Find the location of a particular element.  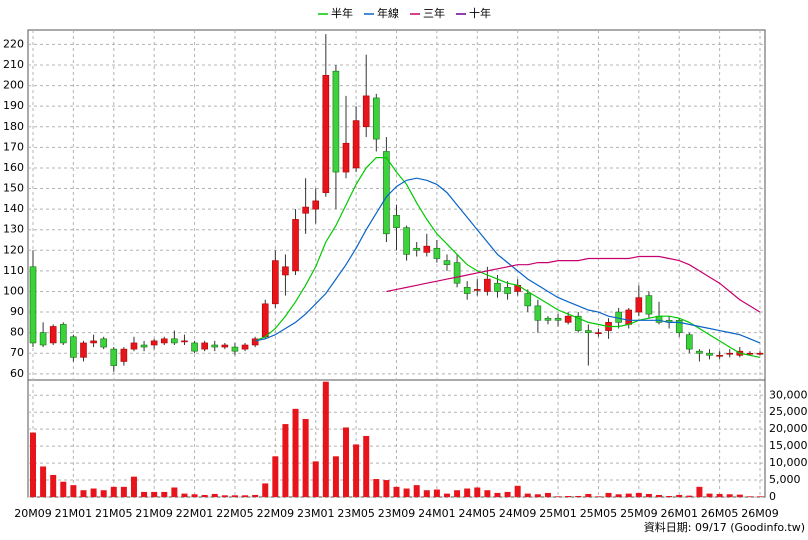

legend-label: 十年 is located at coordinates (480, 13).